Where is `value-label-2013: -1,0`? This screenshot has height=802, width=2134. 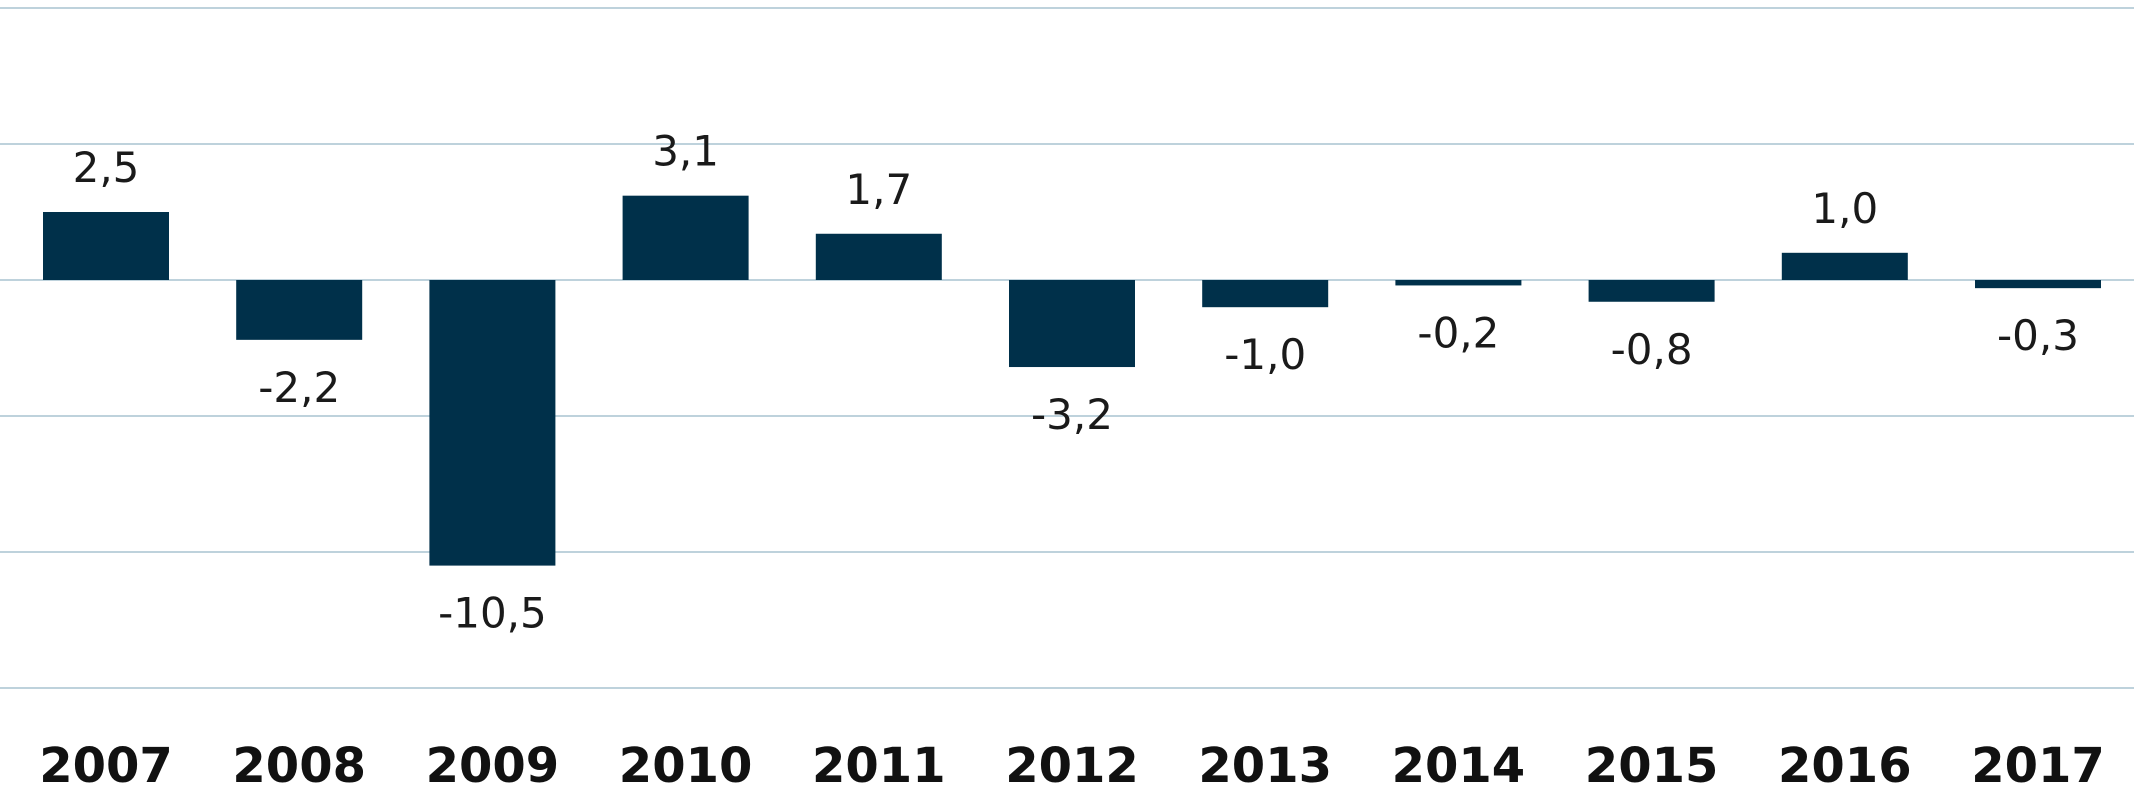 value-label-2013: -1,0 is located at coordinates (1265, 354).